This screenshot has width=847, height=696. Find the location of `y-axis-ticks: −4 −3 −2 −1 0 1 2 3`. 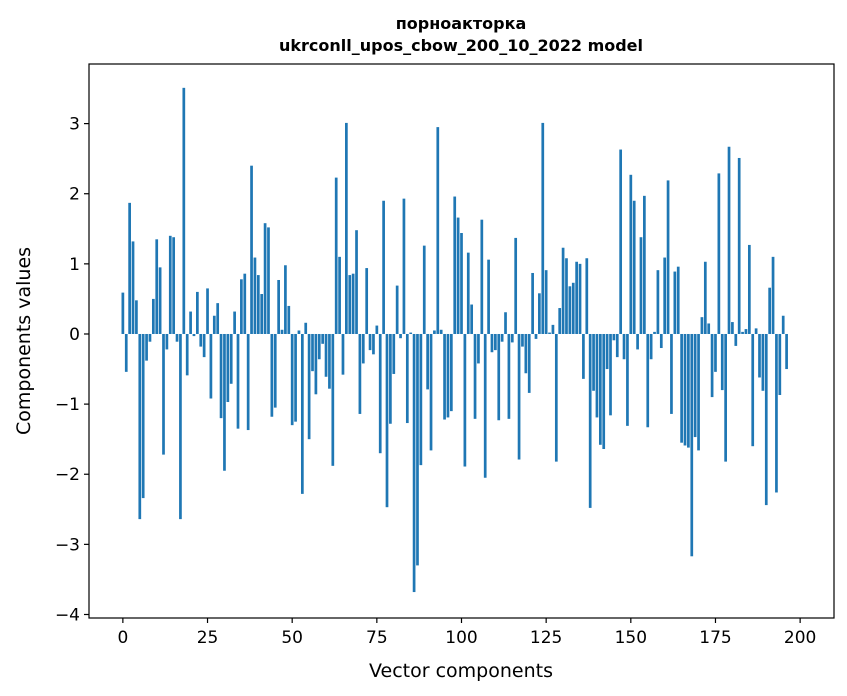

y-axis-ticks: −4 −3 −2 −1 0 1 2 3 is located at coordinates (72, 370).